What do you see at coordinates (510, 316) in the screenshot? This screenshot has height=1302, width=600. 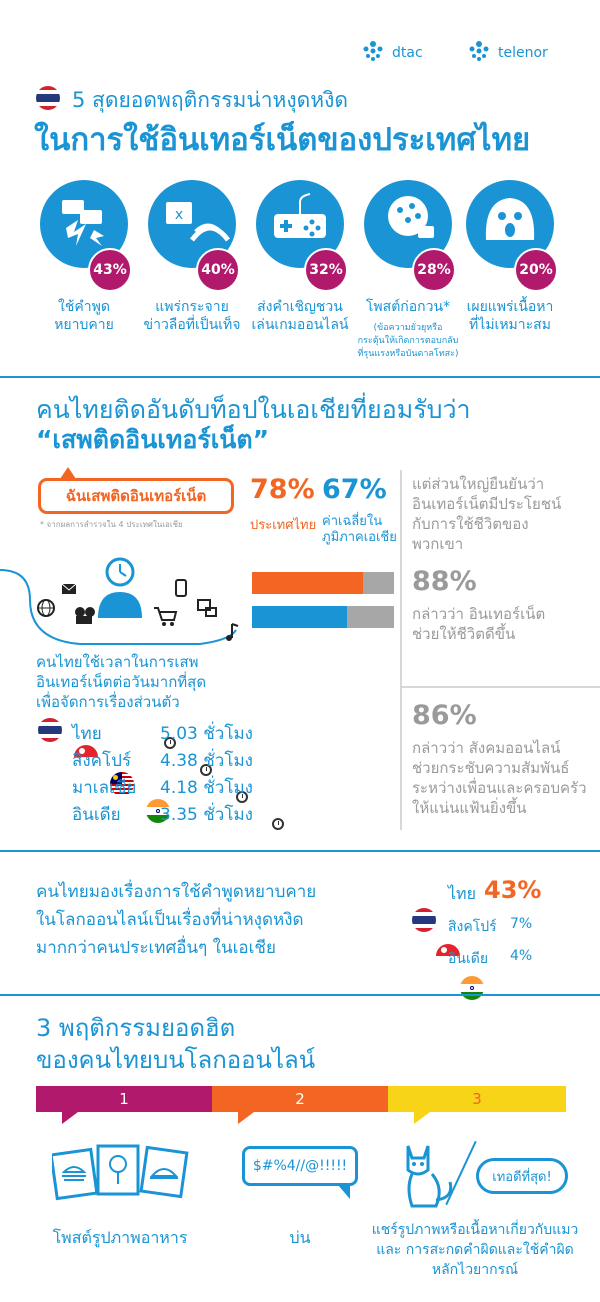 I see `behavior-label: เผยแพร่เนื้อหา ที่ไม่เหมาะสม` at bounding box center [510, 316].